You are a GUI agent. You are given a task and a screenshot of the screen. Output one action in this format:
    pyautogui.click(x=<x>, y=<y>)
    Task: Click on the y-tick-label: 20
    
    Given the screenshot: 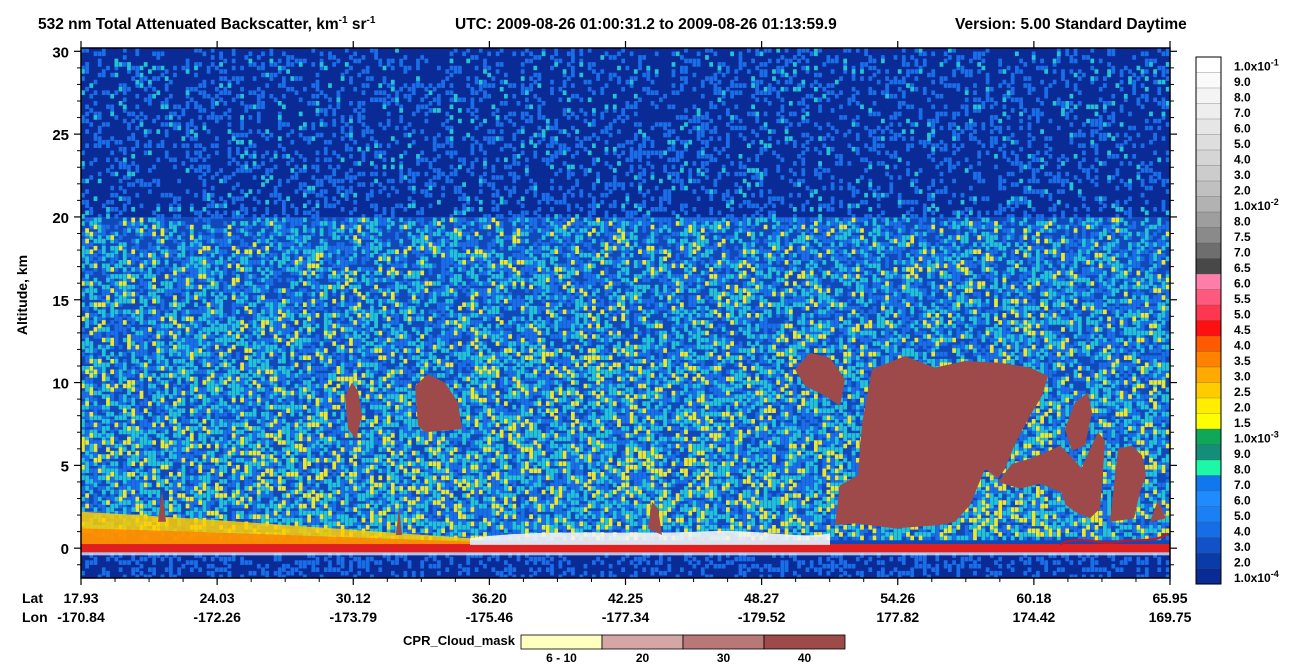 What is the action you would take?
    pyautogui.click(x=60, y=218)
    